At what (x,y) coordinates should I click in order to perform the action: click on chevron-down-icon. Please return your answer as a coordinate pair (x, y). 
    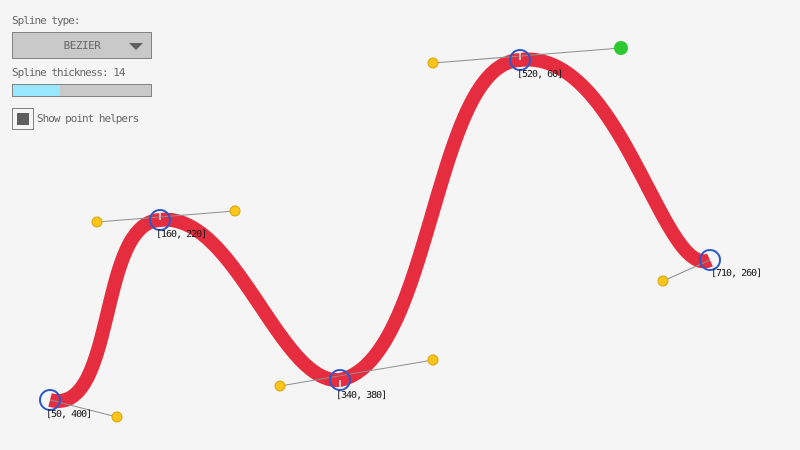
    Looking at the image, I should click on (136, 46).